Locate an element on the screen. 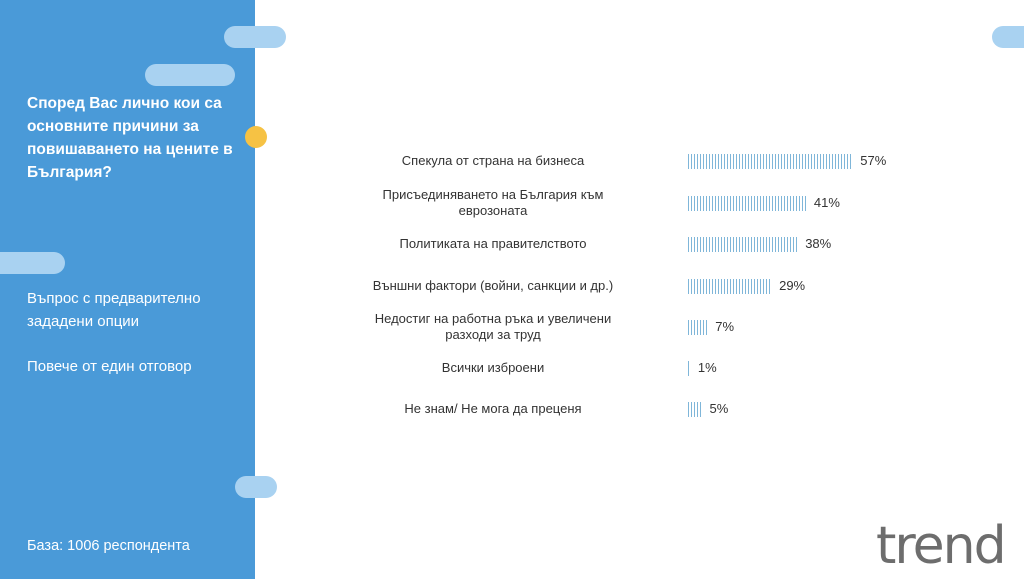  value-label: 38% is located at coordinates (818, 243).